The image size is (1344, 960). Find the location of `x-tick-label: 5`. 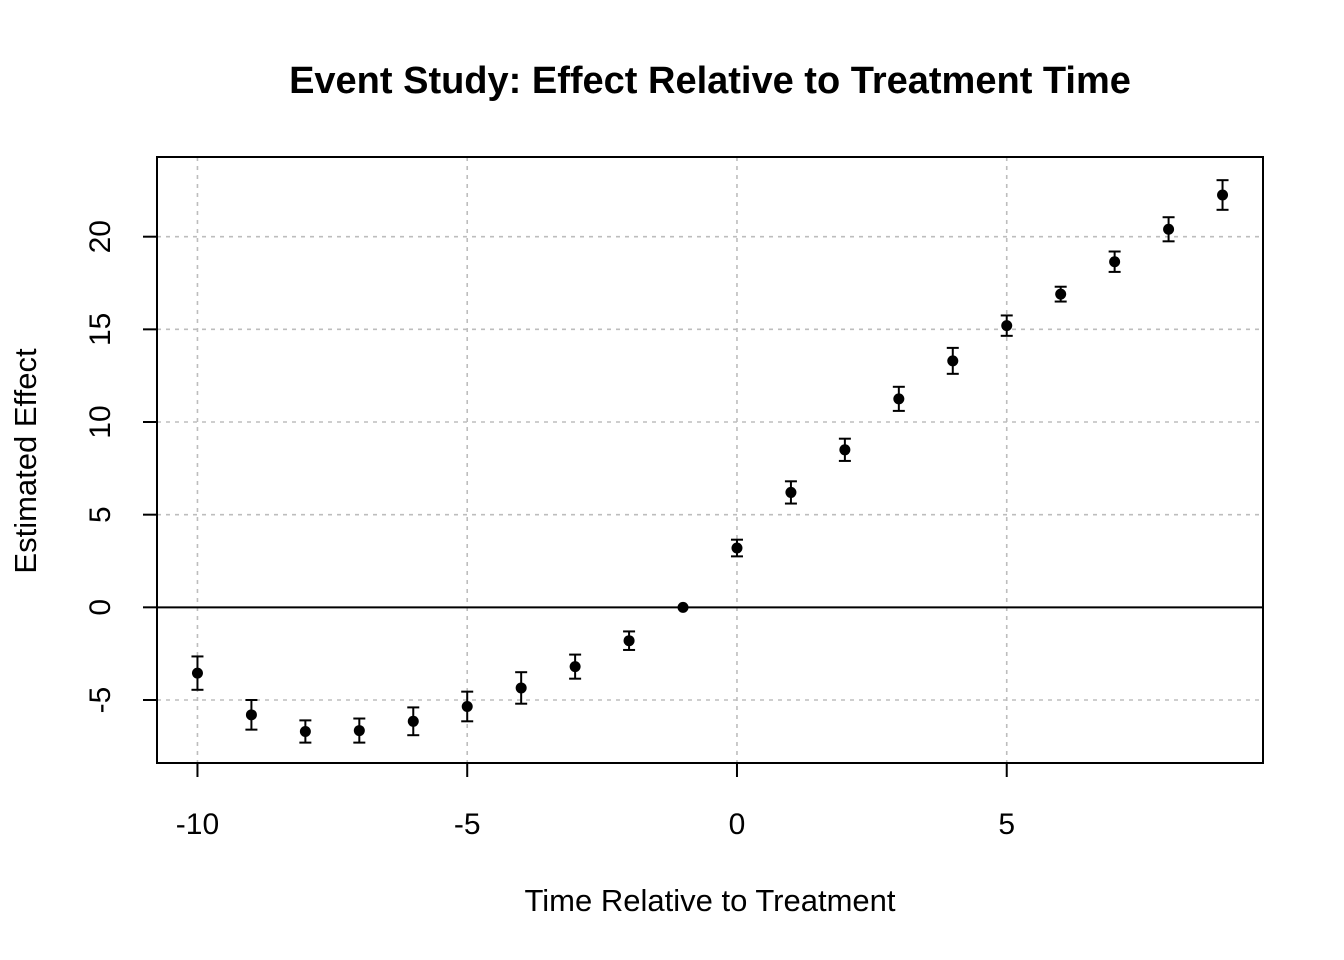

x-tick-label: 5 is located at coordinates (1006, 824).